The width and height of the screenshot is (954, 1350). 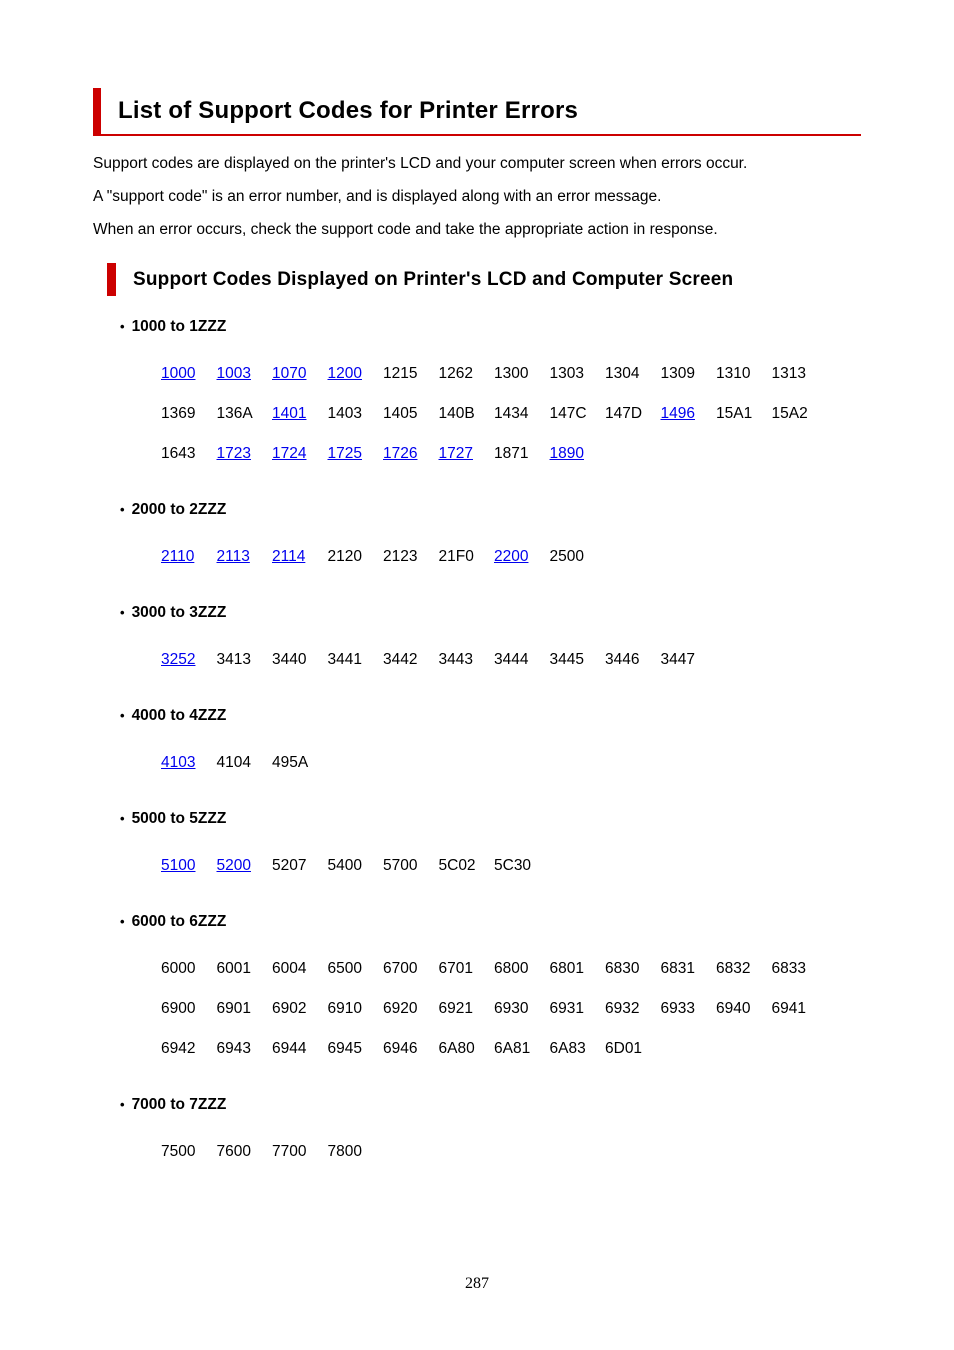 I want to click on support-code: 3444, so click(x=511, y=659).